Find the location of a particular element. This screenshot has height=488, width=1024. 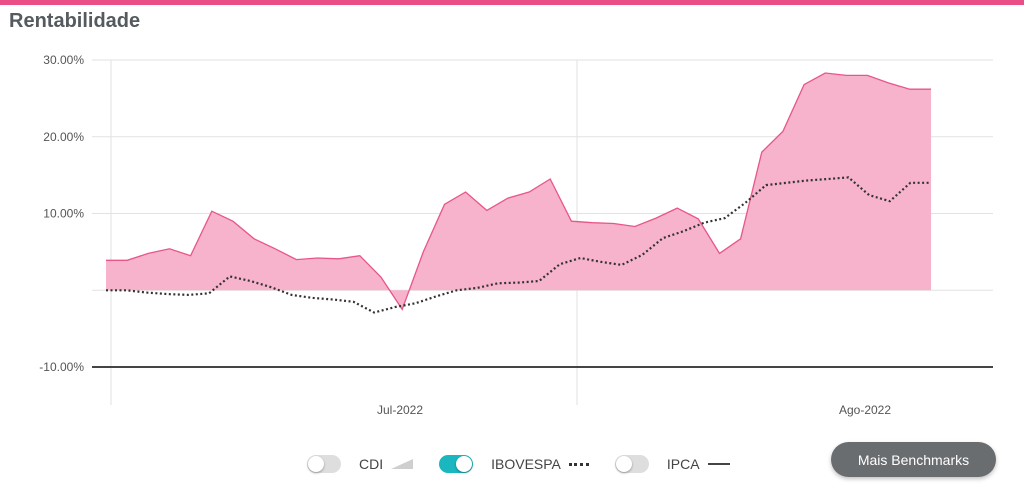

legend-item-ipca: IPCA is located at coordinates (672, 464).